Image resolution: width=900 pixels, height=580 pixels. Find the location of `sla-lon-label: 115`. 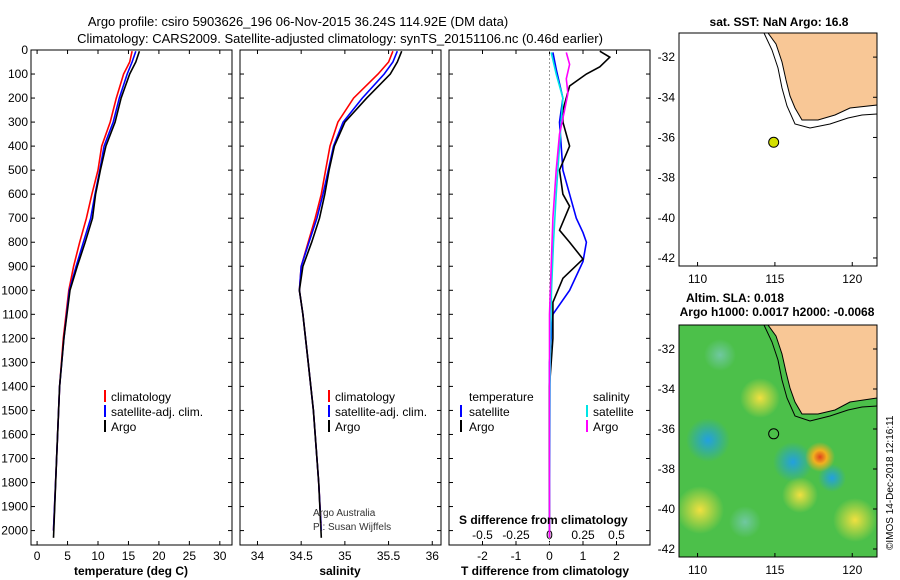

sla-lon-label: 115 is located at coordinates (774, 570).